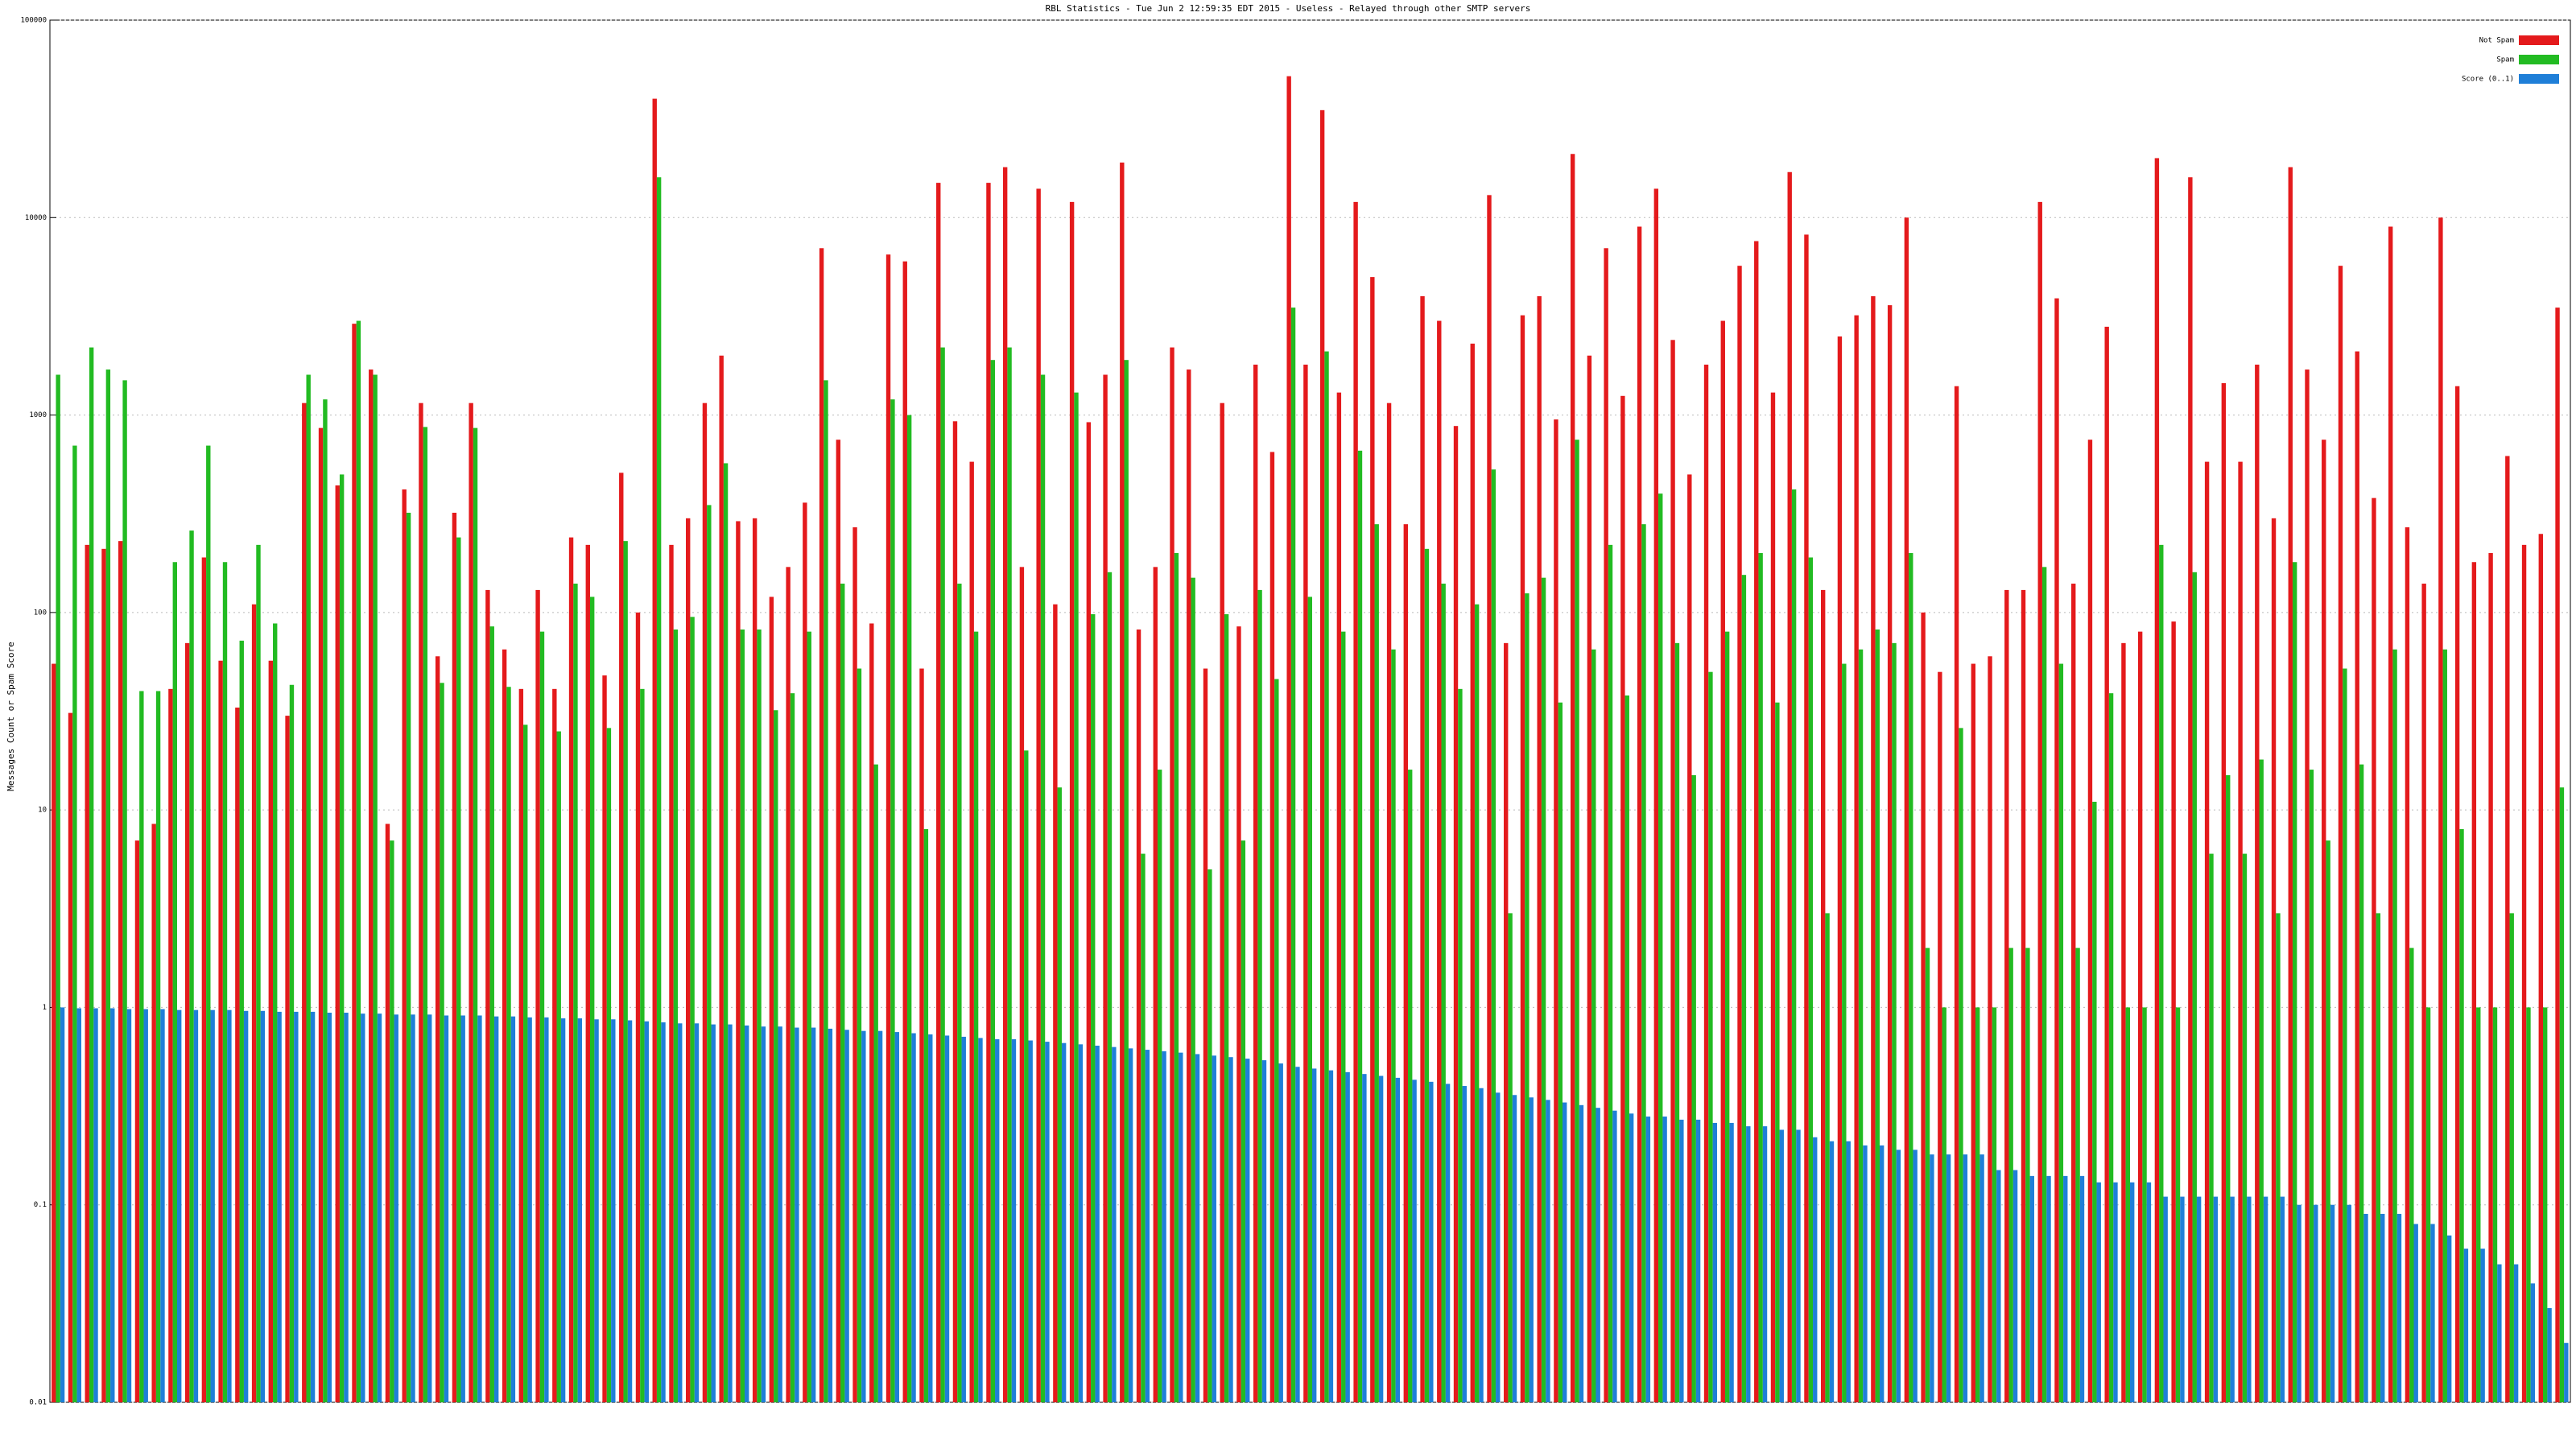 The width and height of the screenshot is (2576, 1449). I want to click on y-tick-label: 1000, so click(38, 415).